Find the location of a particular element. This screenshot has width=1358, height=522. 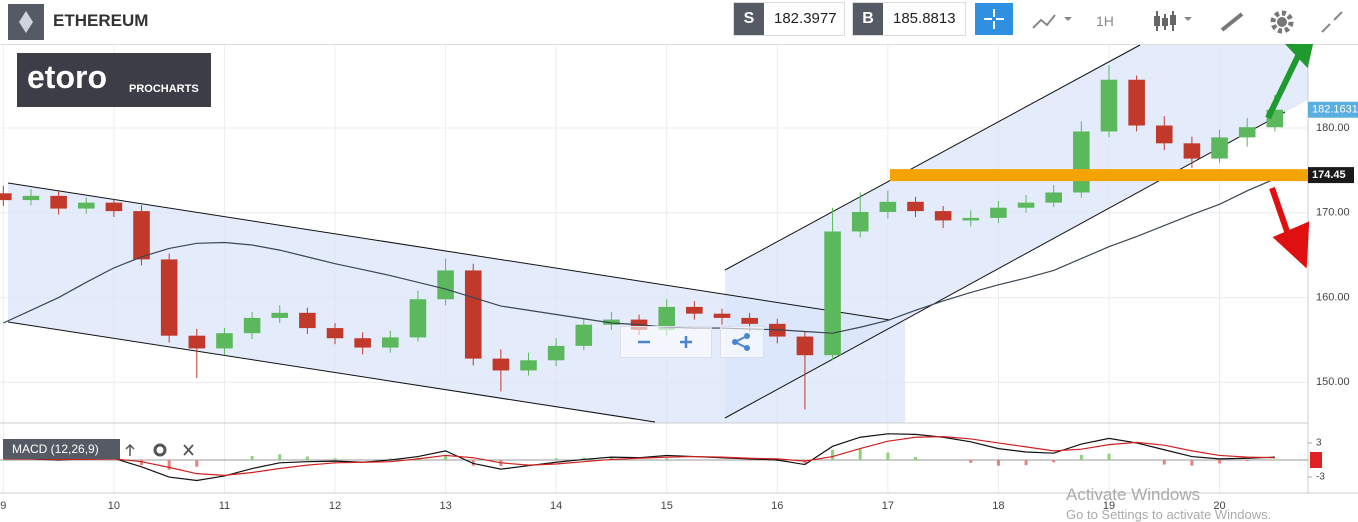

y-tick-label: 160.00 is located at coordinates (1333, 297).